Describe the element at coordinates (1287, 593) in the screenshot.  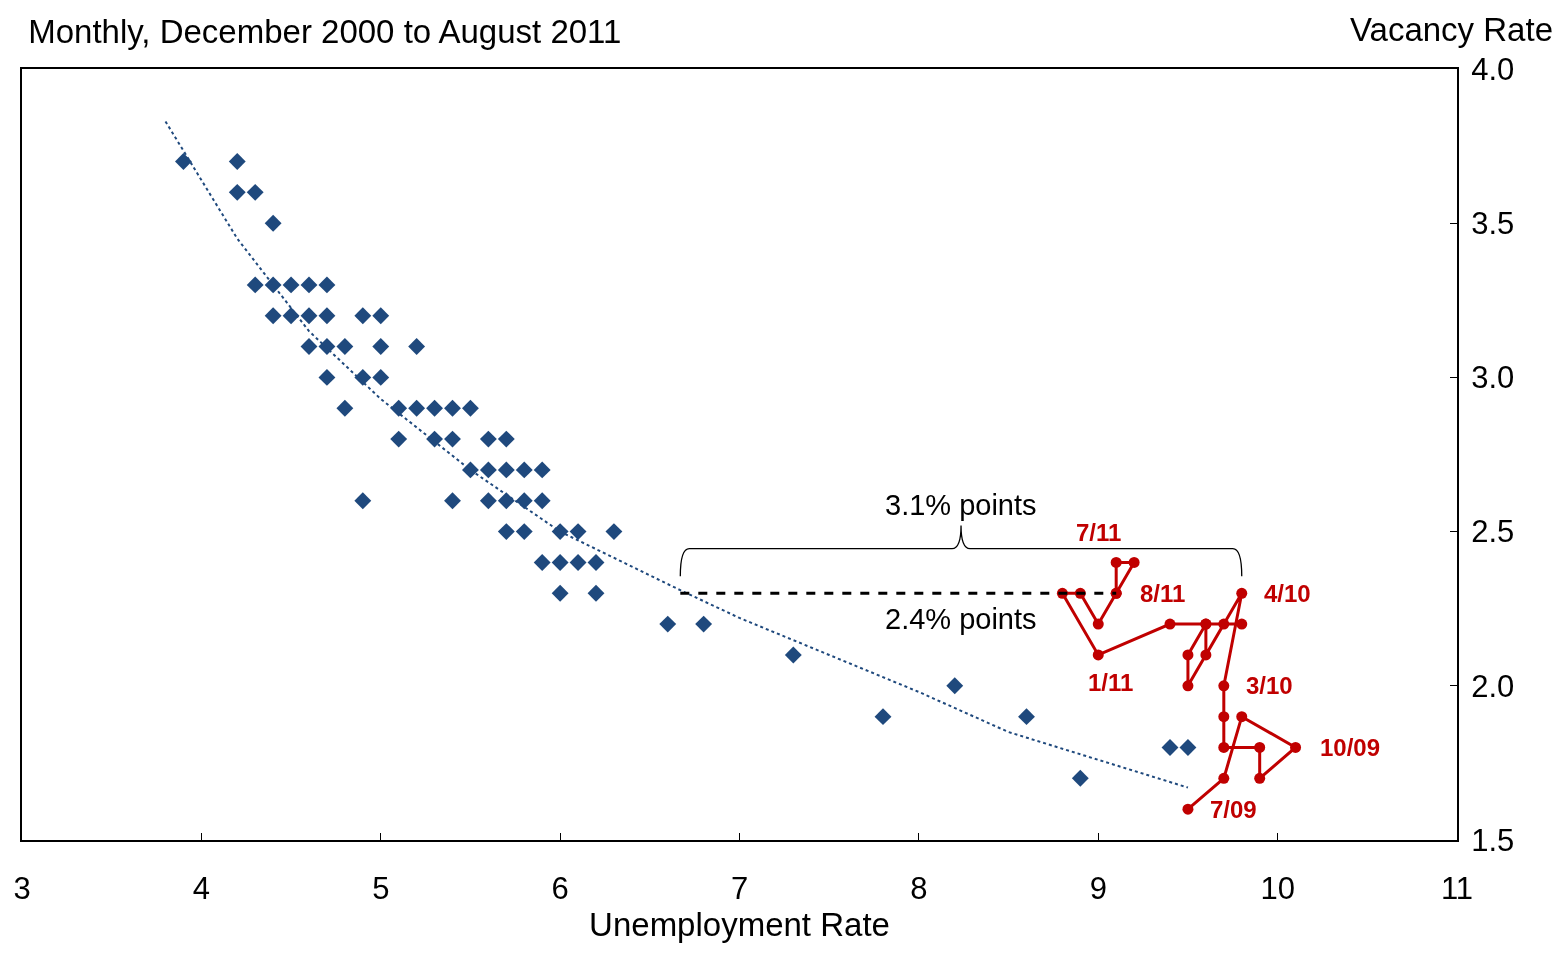
I see `annotation: 4/10` at that location.